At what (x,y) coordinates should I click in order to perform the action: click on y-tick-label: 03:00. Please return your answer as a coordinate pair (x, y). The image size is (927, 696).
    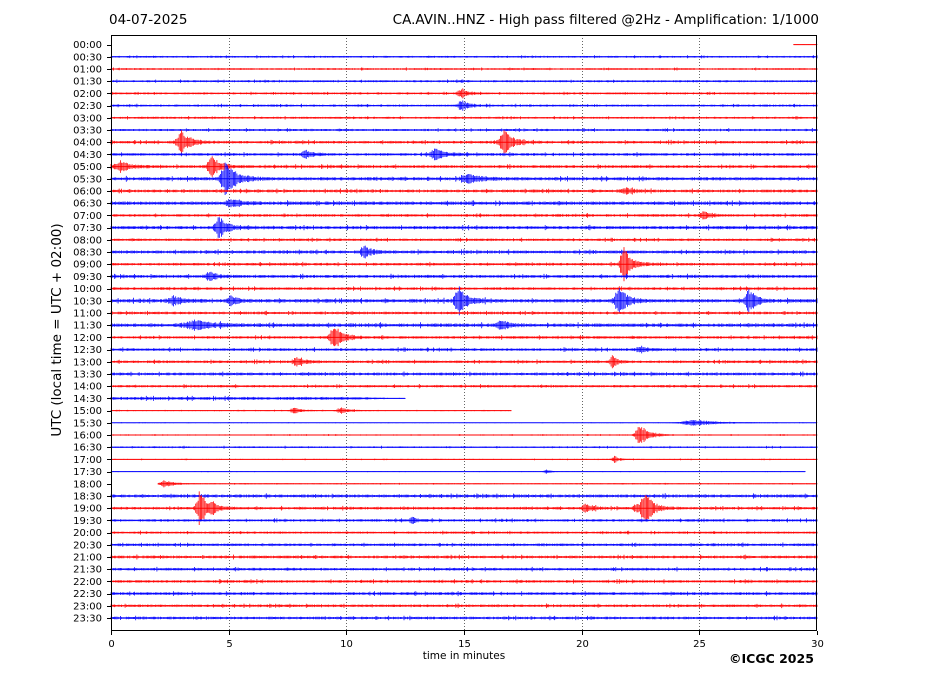
    Looking at the image, I should click on (87, 118).